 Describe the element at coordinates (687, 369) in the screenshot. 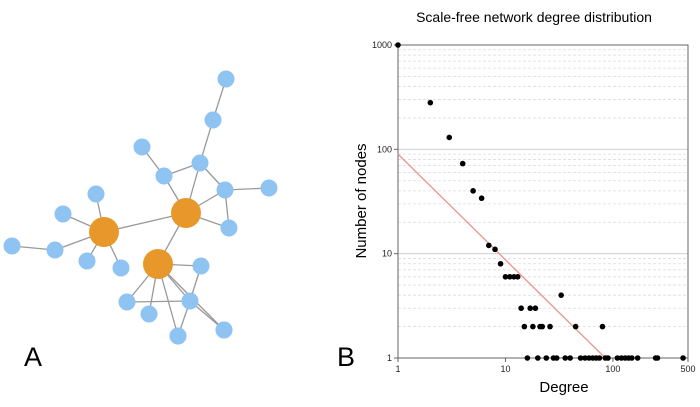

I see `x-tick-label: 500` at that location.